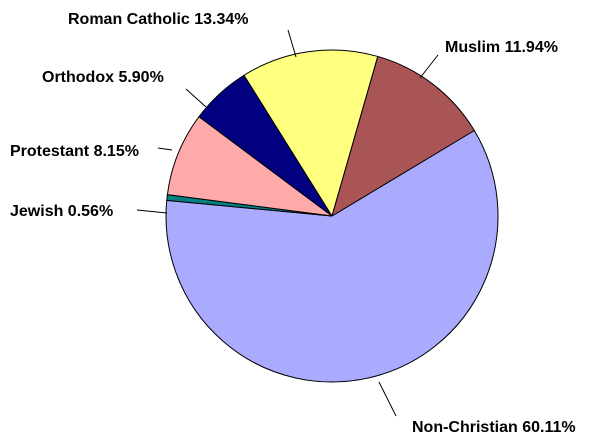 This screenshot has width=616, height=441. What do you see at coordinates (311, 133) in the screenshot?
I see `pie-slice-roman-catholic` at bounding box center [311, 133].